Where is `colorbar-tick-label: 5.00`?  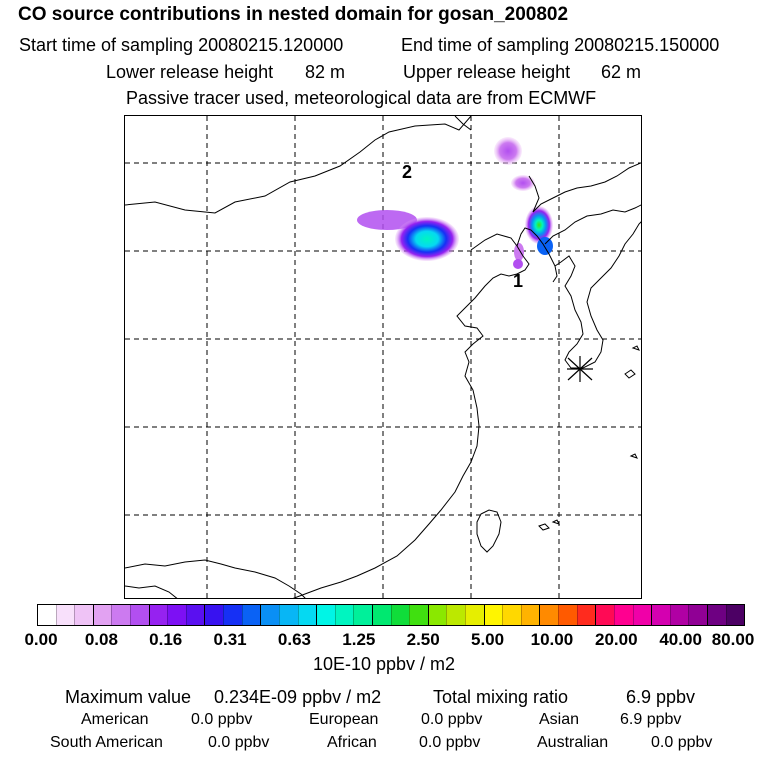 colorbar-tick-label: 5.00 is located at coordinates (487, 639).